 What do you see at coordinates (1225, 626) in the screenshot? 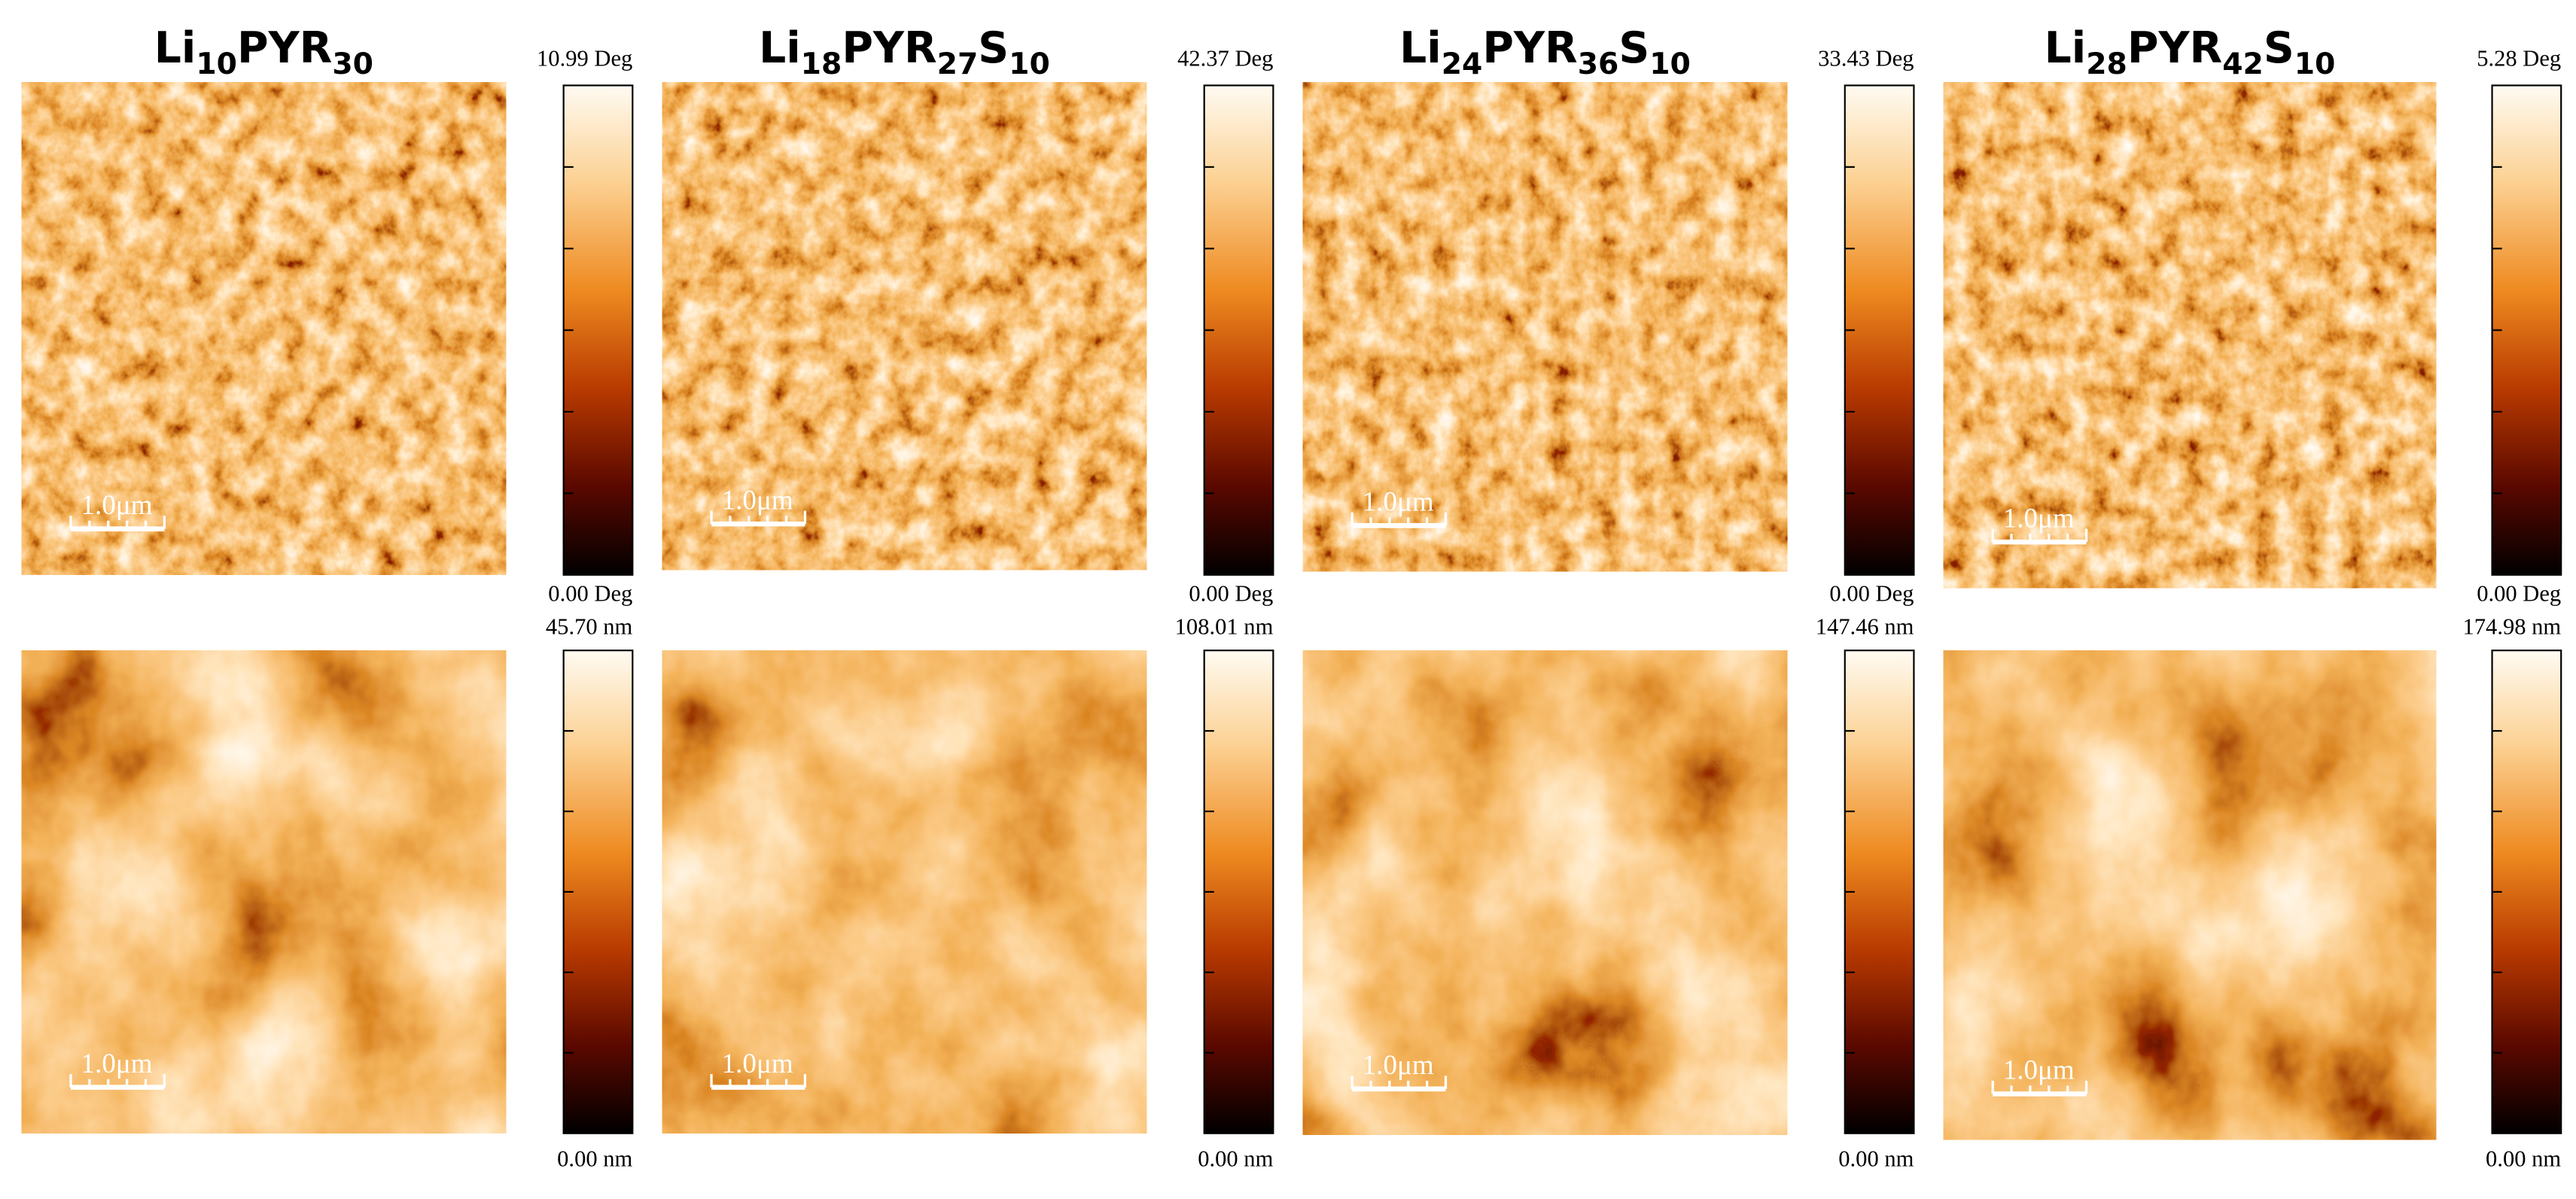
I see `colorbar-max-label: 108.01 nm` at bounding box center [1225, 626].